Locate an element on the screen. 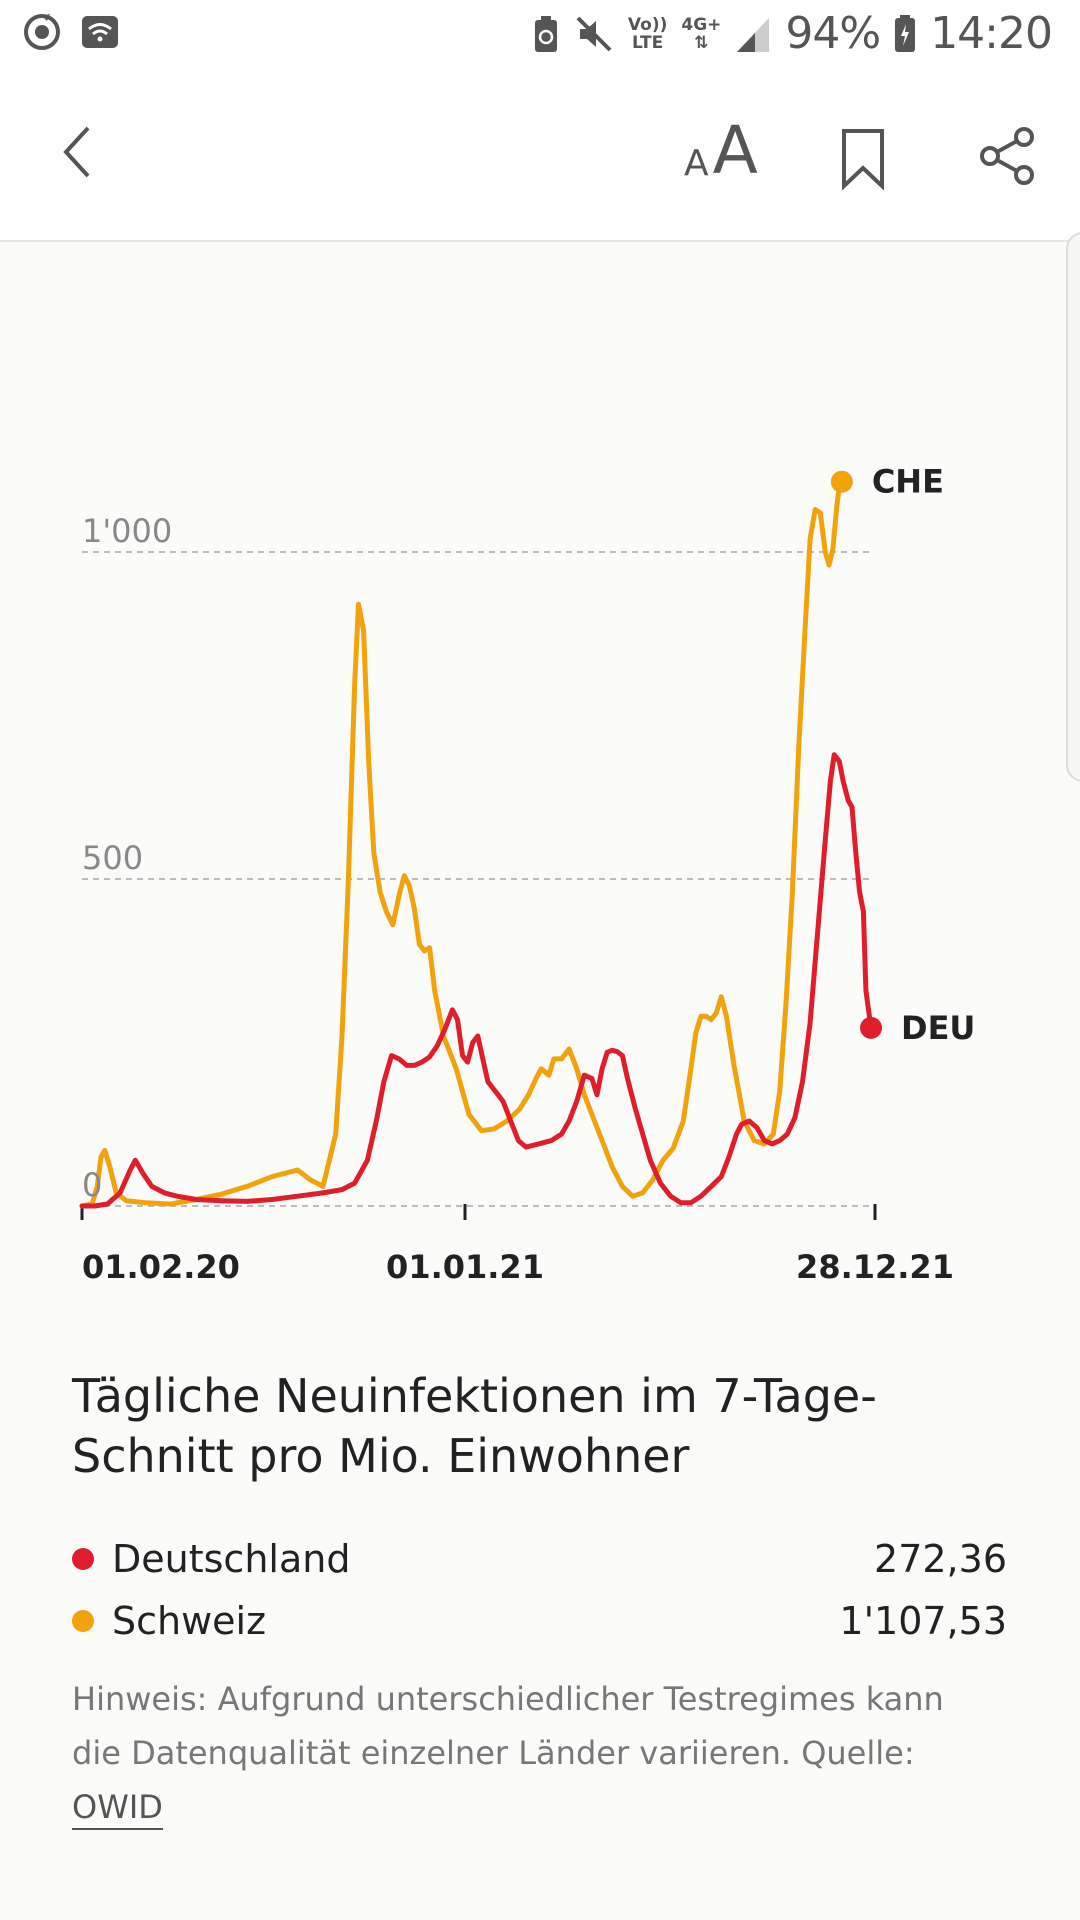 This screenshot has width=1080, height=1920. font-size-button: A A is located at coordinates (721, 150).